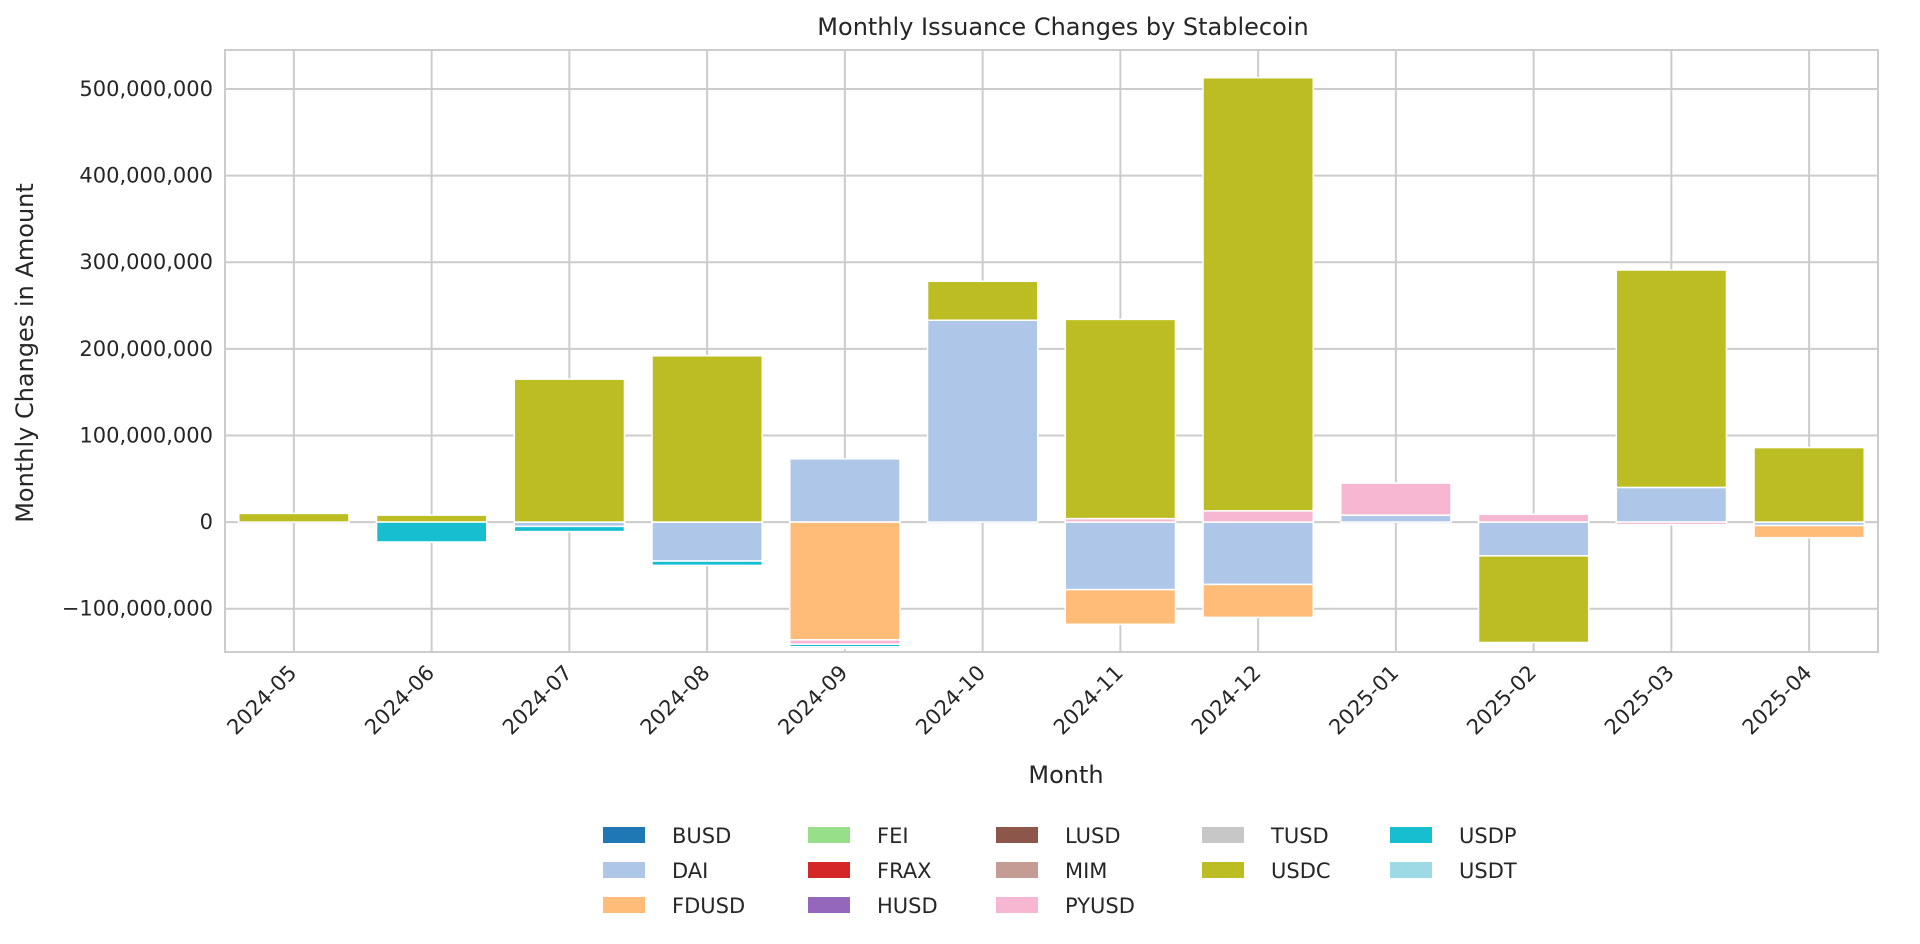  Describe the element at coordinates (146, 89) in the screenshot. I see `y-tick-label: 500,000,000` at that location.